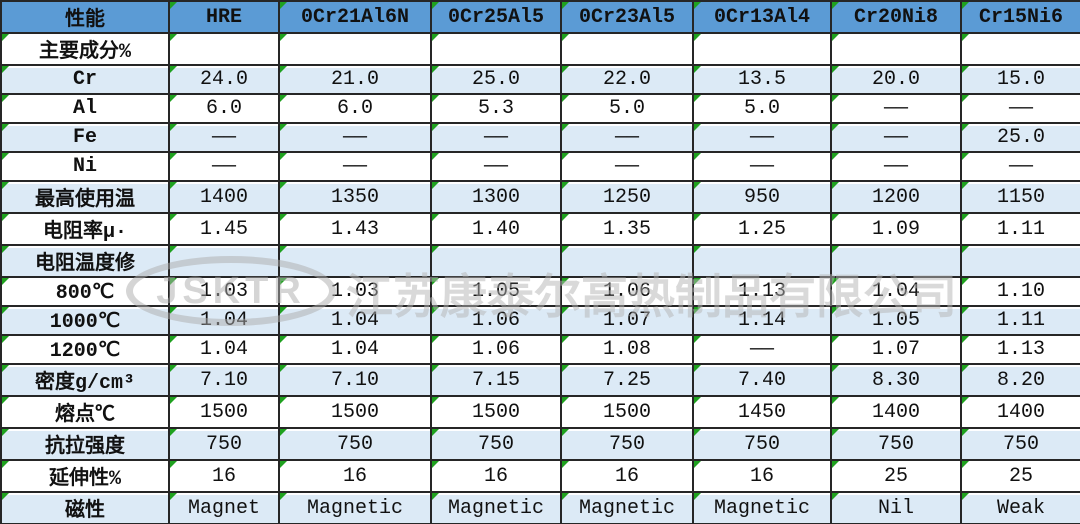 This screenshot has height=524, width=1080. Describe the element at coordinates (627, 380) in the screenshot. I see `table-cell: 7.25` at that location.